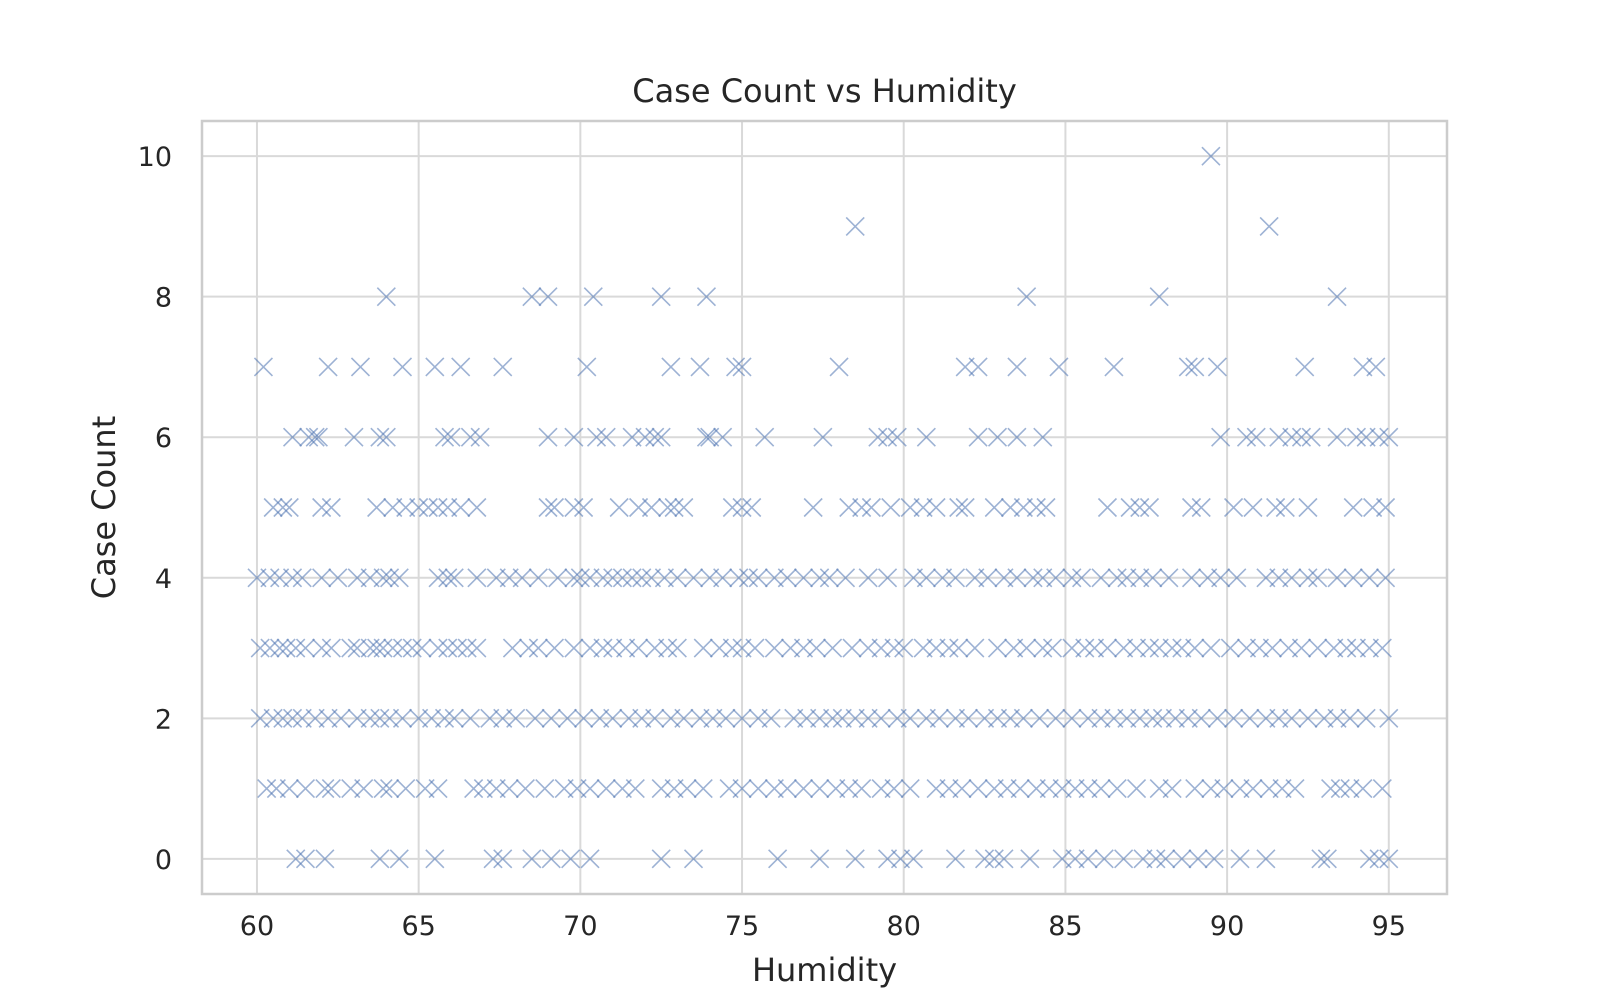 Image resolution: width=1600 pixels, height=1000 pixels. What do you see at coordinates (1227, 926) in the screenshot?
I see `x-tick-label: 90` at bounding box center [1227, 926].